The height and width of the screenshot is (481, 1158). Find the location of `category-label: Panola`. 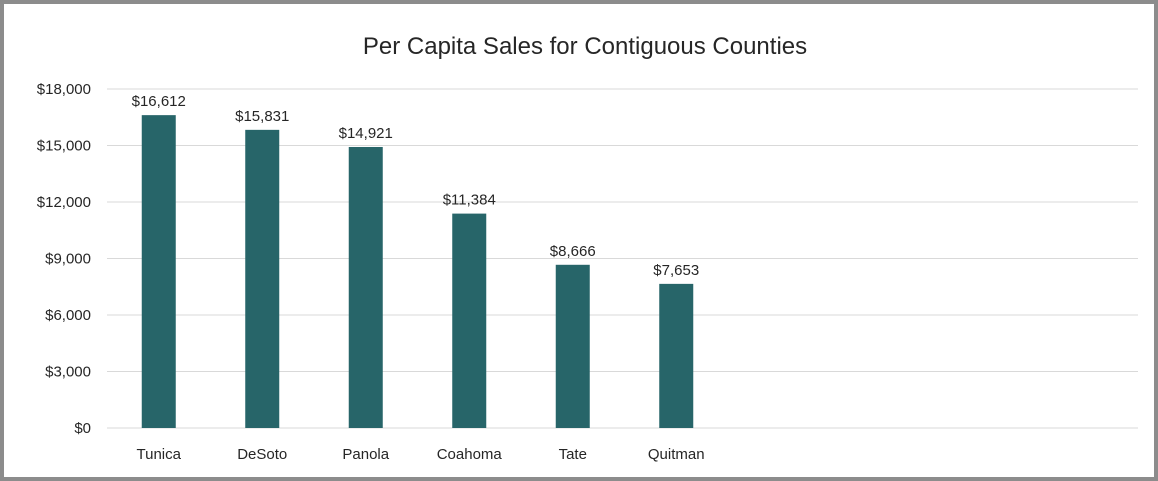

category-label: Panola is located at coordinates (365, 454).